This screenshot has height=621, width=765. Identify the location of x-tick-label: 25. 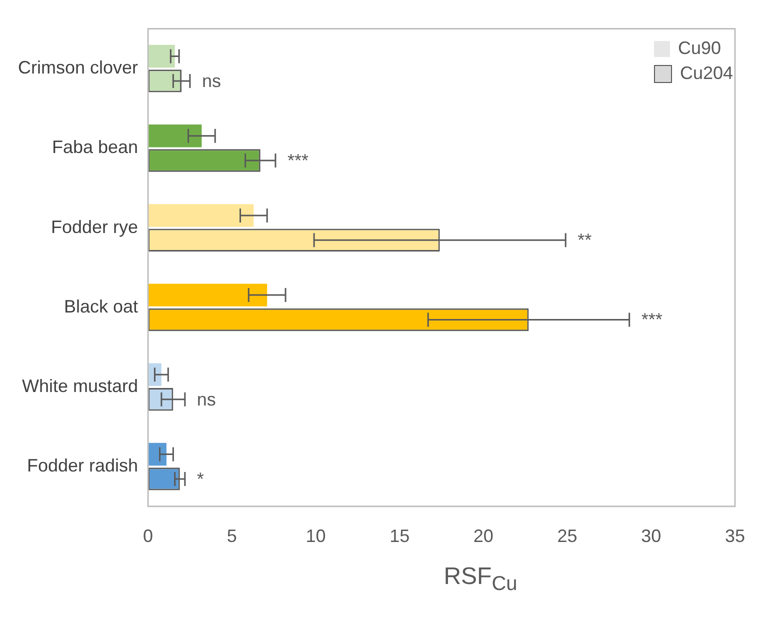
(567, 536).